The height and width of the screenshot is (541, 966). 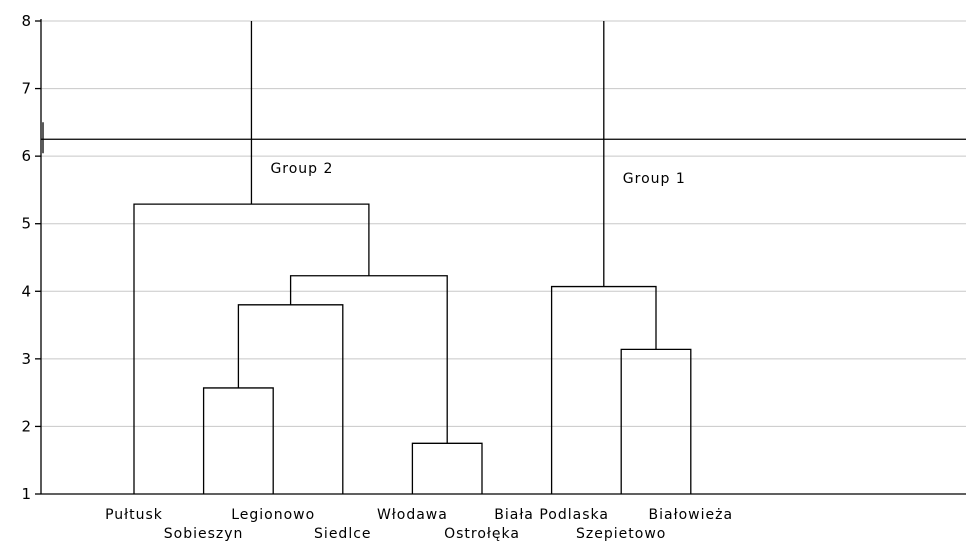 I want to click on leaf-label: Pułtusk, so click(x=134, y=515).